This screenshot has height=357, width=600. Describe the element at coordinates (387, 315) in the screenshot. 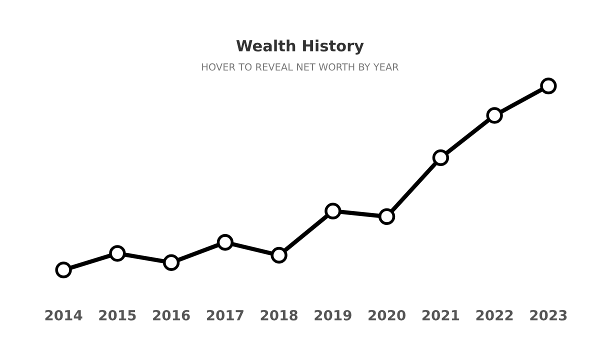

I see `x-tick-label: 2020` at that location.